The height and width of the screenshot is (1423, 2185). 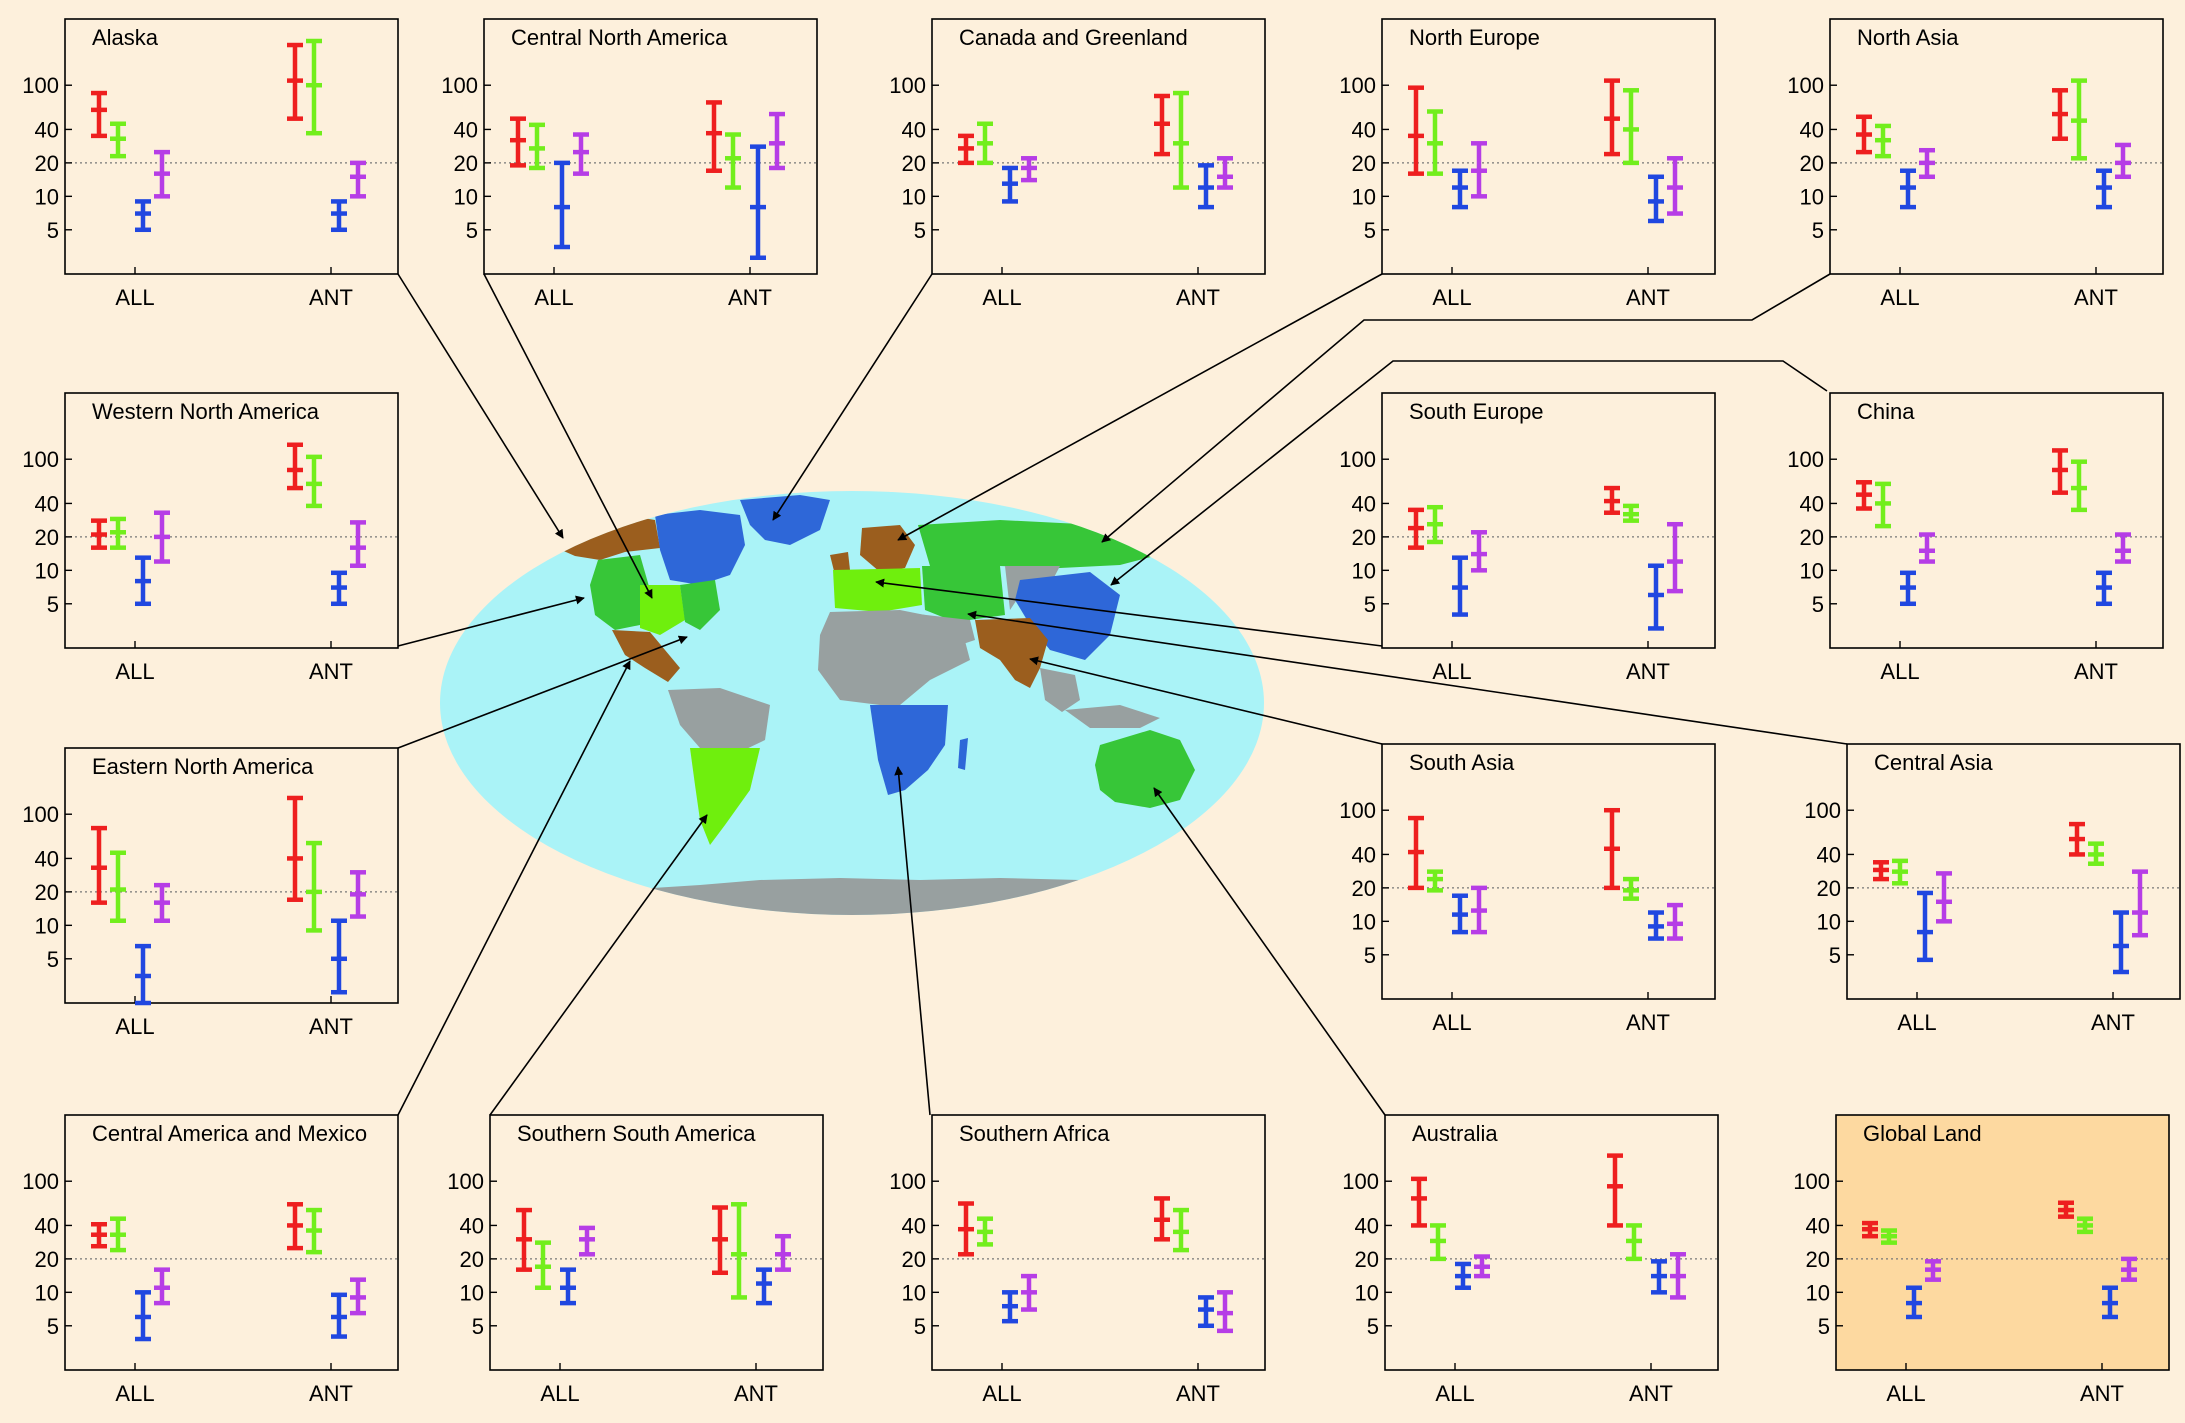 I want to click on connector-alaska, so click(x=480, y=406).